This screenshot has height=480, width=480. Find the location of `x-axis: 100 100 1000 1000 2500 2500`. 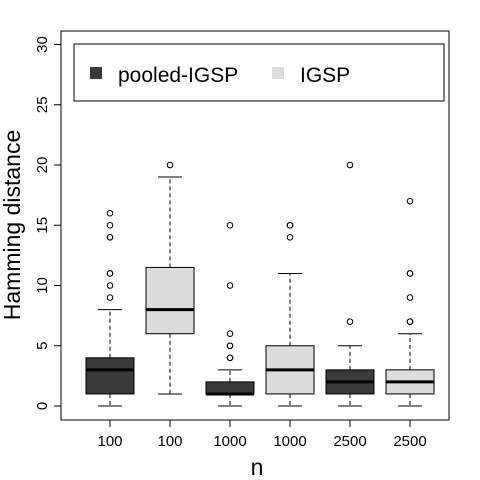

x-axis: 100 100 1000 1000 2500 2500 is located at coordinates (262, 434).